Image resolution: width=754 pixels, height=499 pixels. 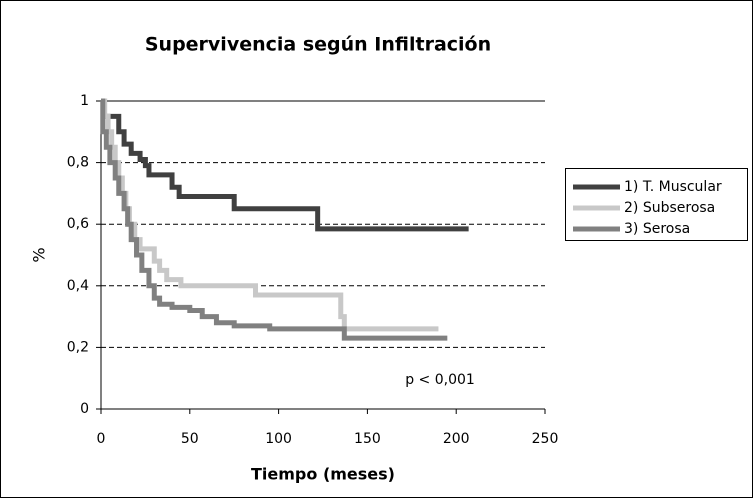 What do you see at coordinates (669, 208) in the screenshot?
I see `legend-label: 2) Subserosa` at bounding box center [669, 208].